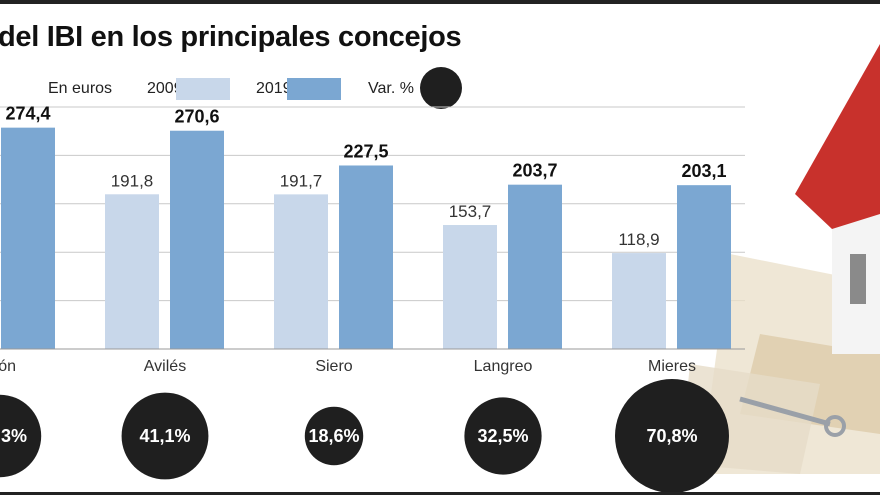 This screenshot has width=880, height=495. I want to click on value-label-2019: 203,1, so click(703, 171).